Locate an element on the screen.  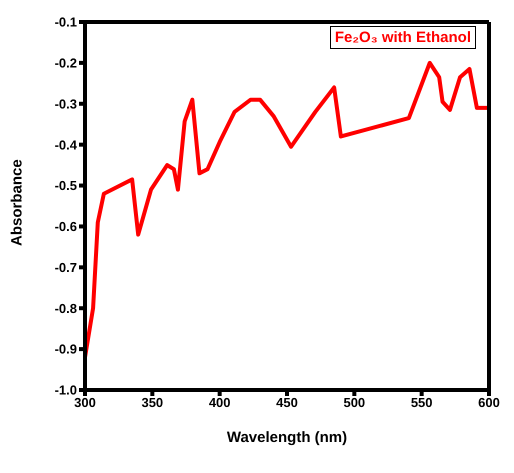
x-tick-label: 350 is located at coordinates (152, 402).